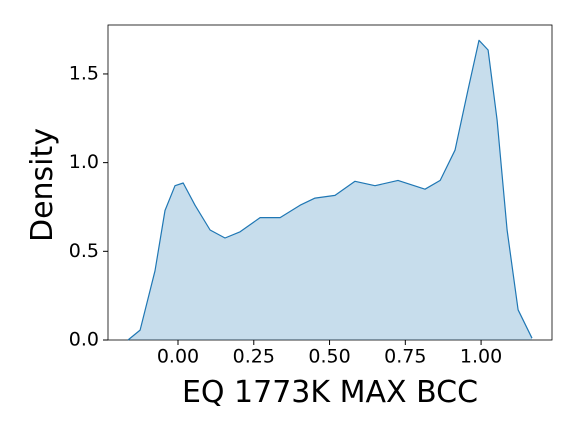 The image size is (576, 432). What do you see at coordinates (178, 357) in the screenshot?
I see `x-tick-label: 0.00` at bounding box center [178, 357].